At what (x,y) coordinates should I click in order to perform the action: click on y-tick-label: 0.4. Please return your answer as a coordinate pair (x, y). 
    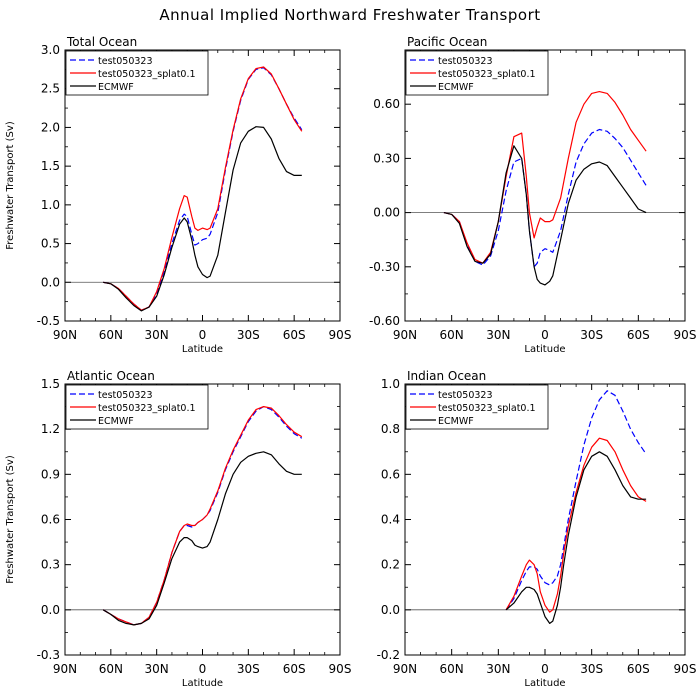
    Looking at the image, I should click on (390, 520).